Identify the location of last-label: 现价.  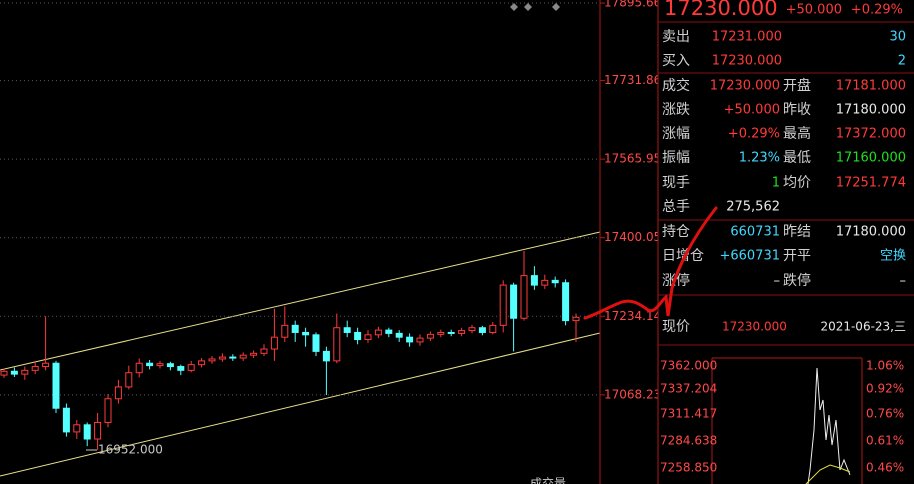
(676, 327).